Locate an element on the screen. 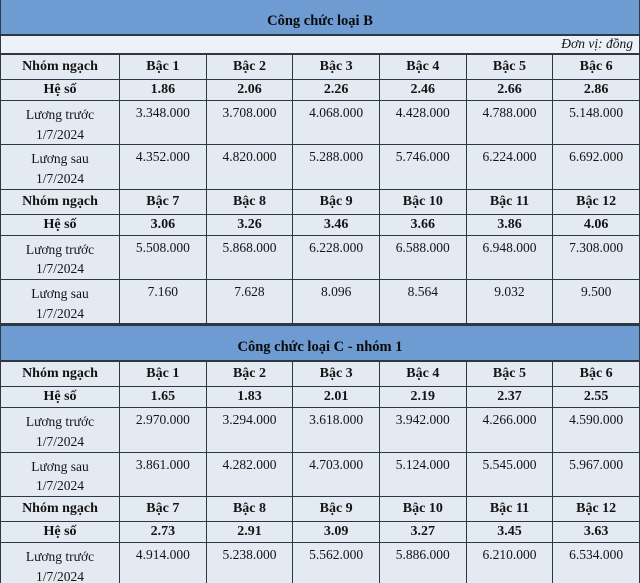 The width and height of the screenshot is (640, 583). data-row: Hệ số 1.65 1.83 2.01 2.19 2.37 2.55 is located at coordinates (320, 397).